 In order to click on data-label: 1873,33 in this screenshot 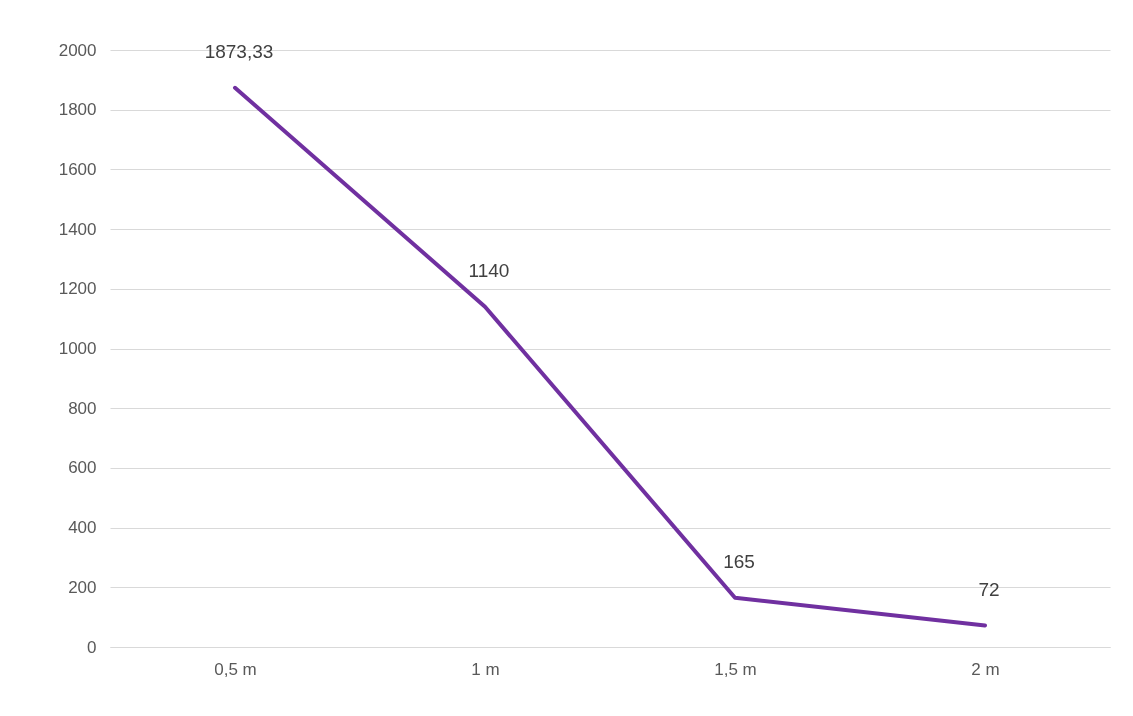, I will do `click(239, 51)`.